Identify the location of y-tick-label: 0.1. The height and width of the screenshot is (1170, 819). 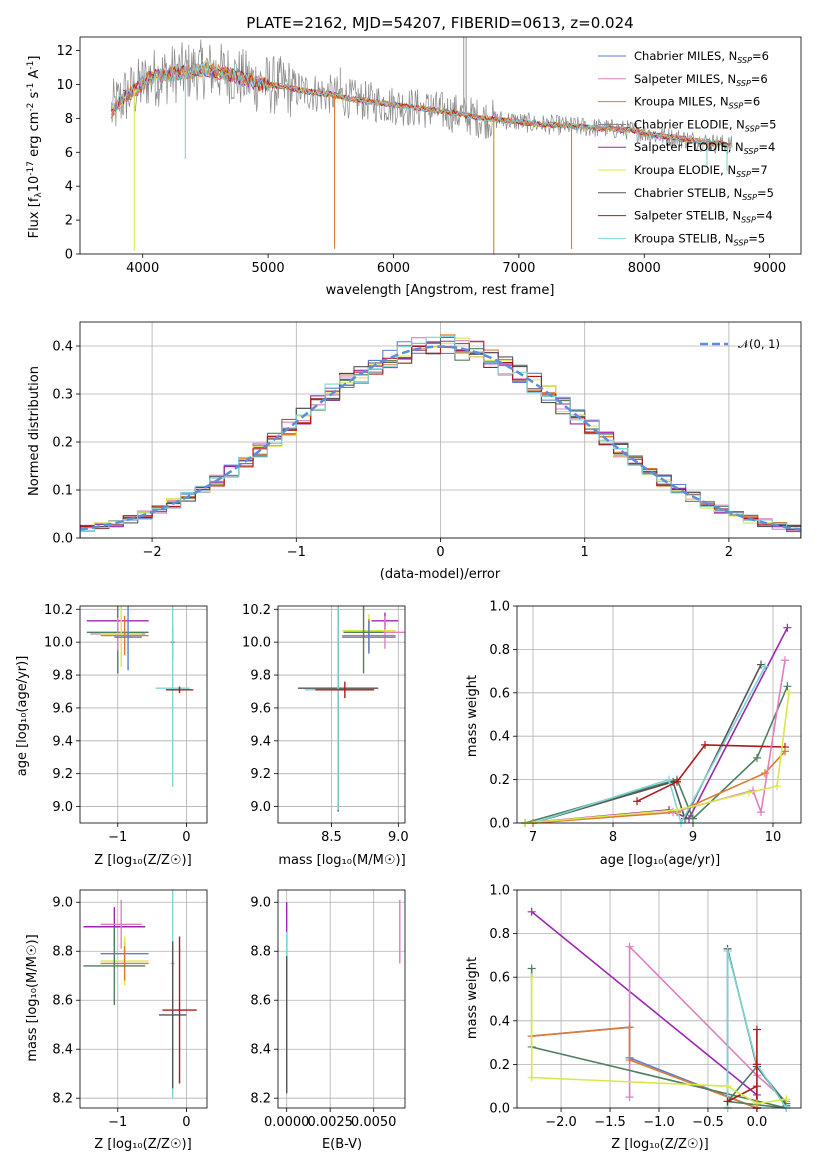
(62, 491).